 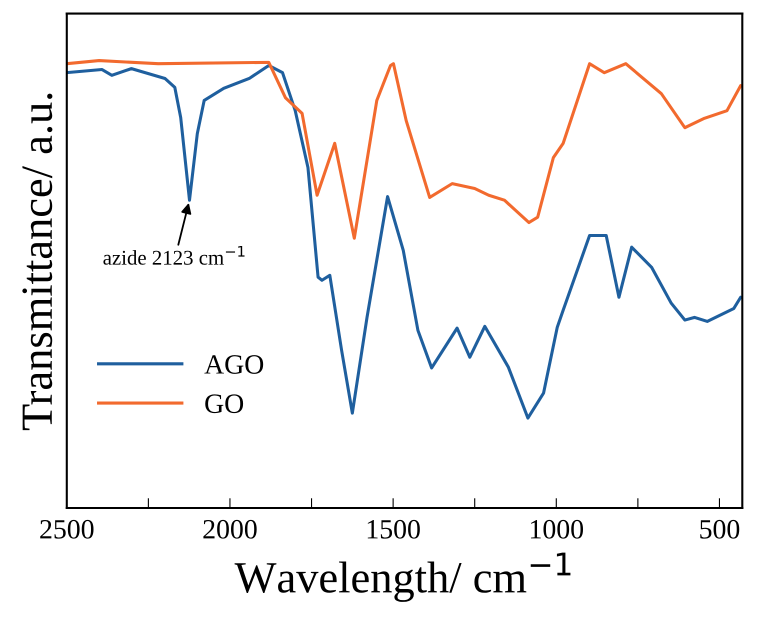 What do you see at coordinates (402, 577) in the screenshot?
I see `x-axis-title: Wavelength/ cm$^{−1}$` at bounding box center [402, 577].